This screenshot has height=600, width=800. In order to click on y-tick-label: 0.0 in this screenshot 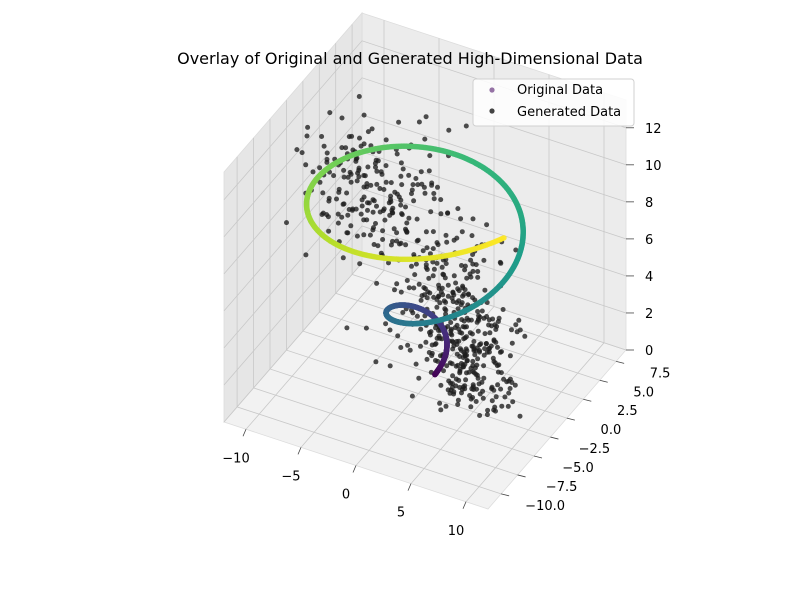, I will do `click(611, 430)`.